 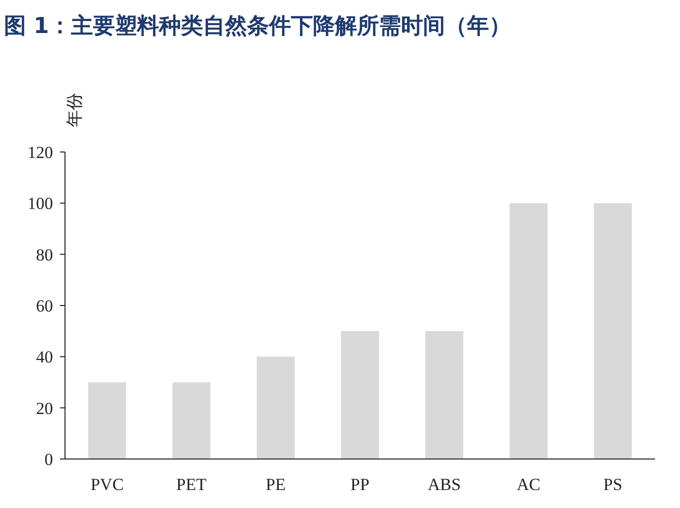 I want to click on x-tick-label: PVC, so click(x=107, y=484).